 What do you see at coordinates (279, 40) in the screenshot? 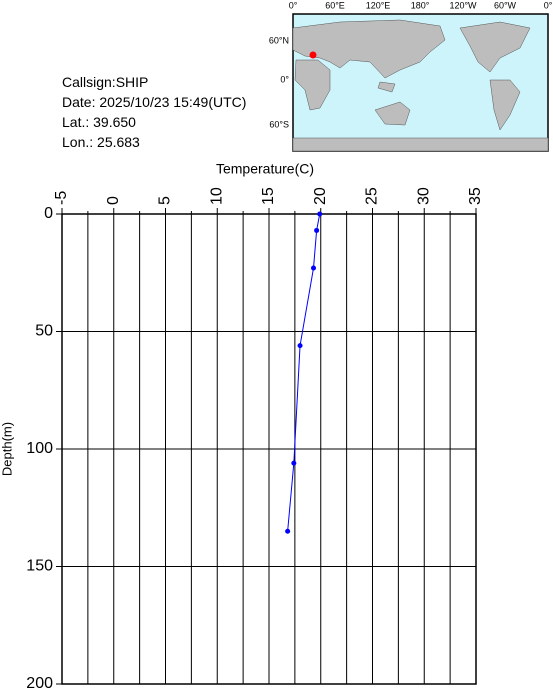
I see `map-lat-label: 60°N` at bounding box center [279, 40].